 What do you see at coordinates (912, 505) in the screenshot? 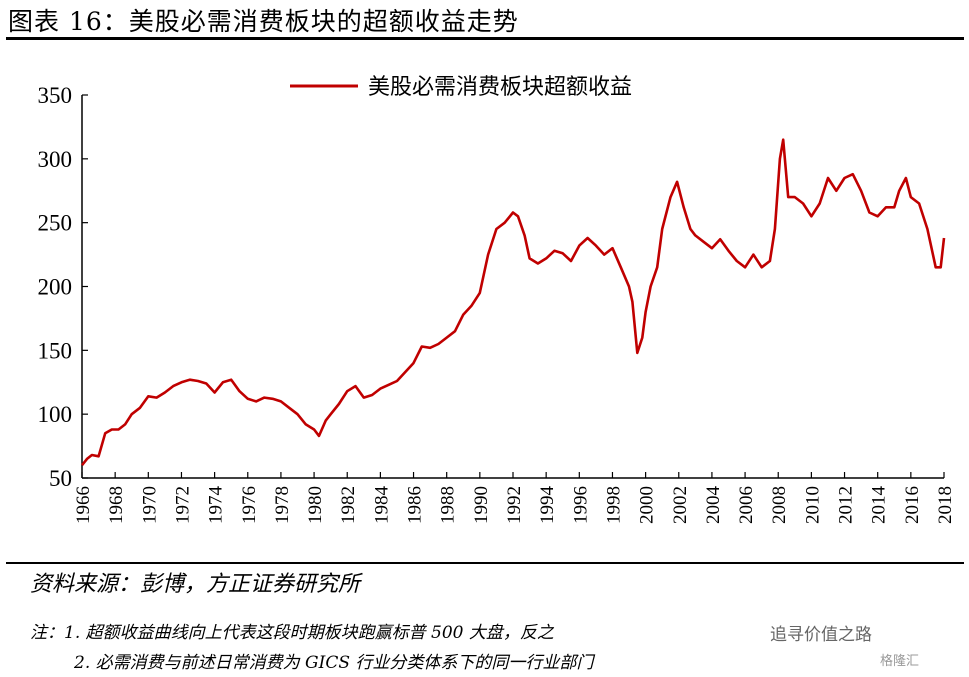
I see `x-tick-label: 2016` at bounding box center [912, 505].